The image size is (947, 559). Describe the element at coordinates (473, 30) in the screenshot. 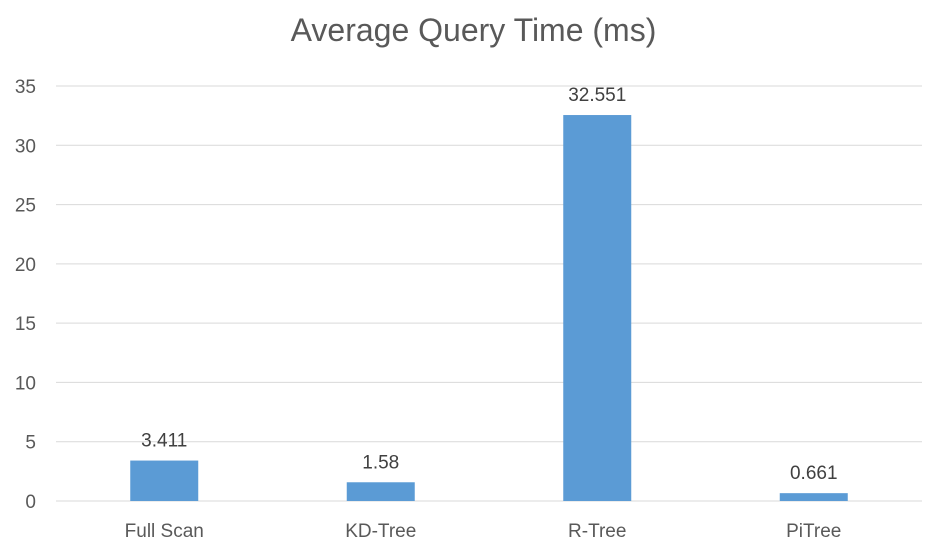

I see `chart-title: Average Query Time (ms)` at that location.